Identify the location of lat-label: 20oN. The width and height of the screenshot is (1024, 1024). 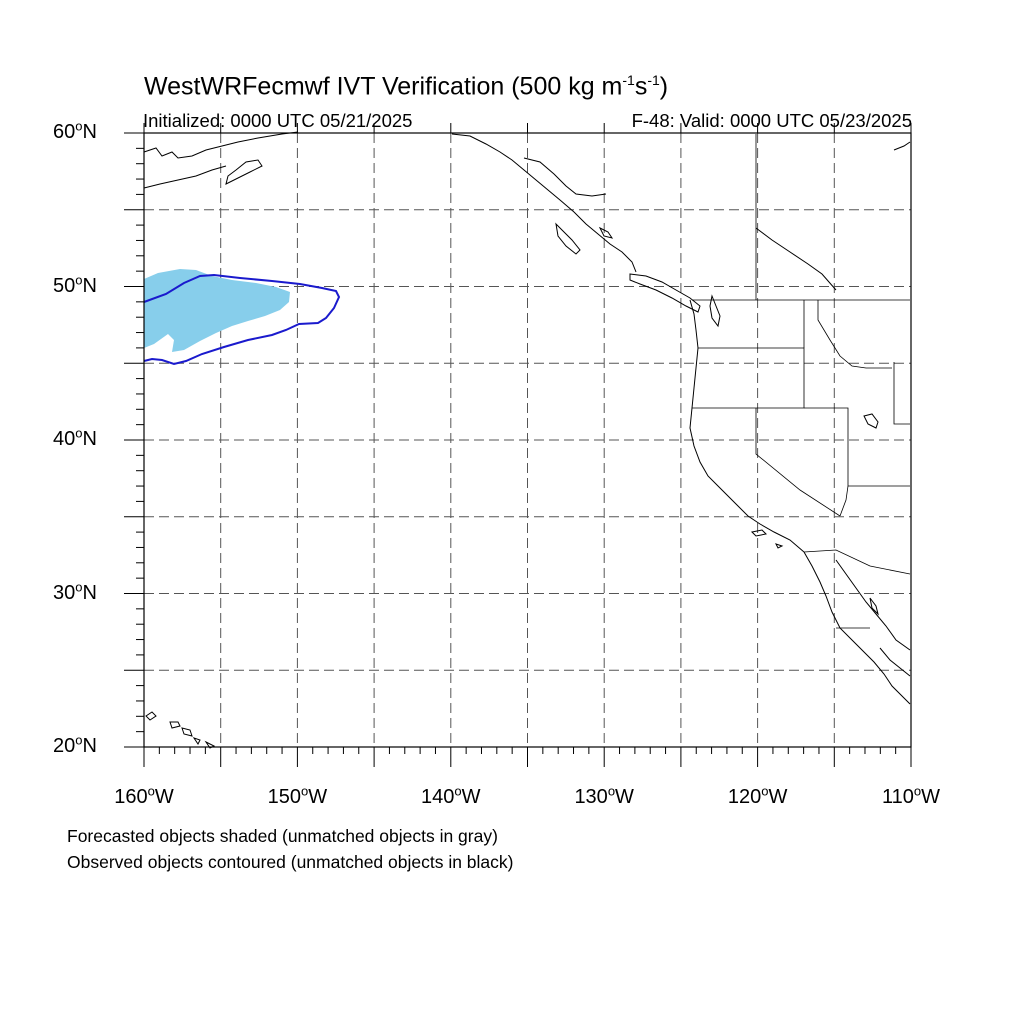
(75, 745).